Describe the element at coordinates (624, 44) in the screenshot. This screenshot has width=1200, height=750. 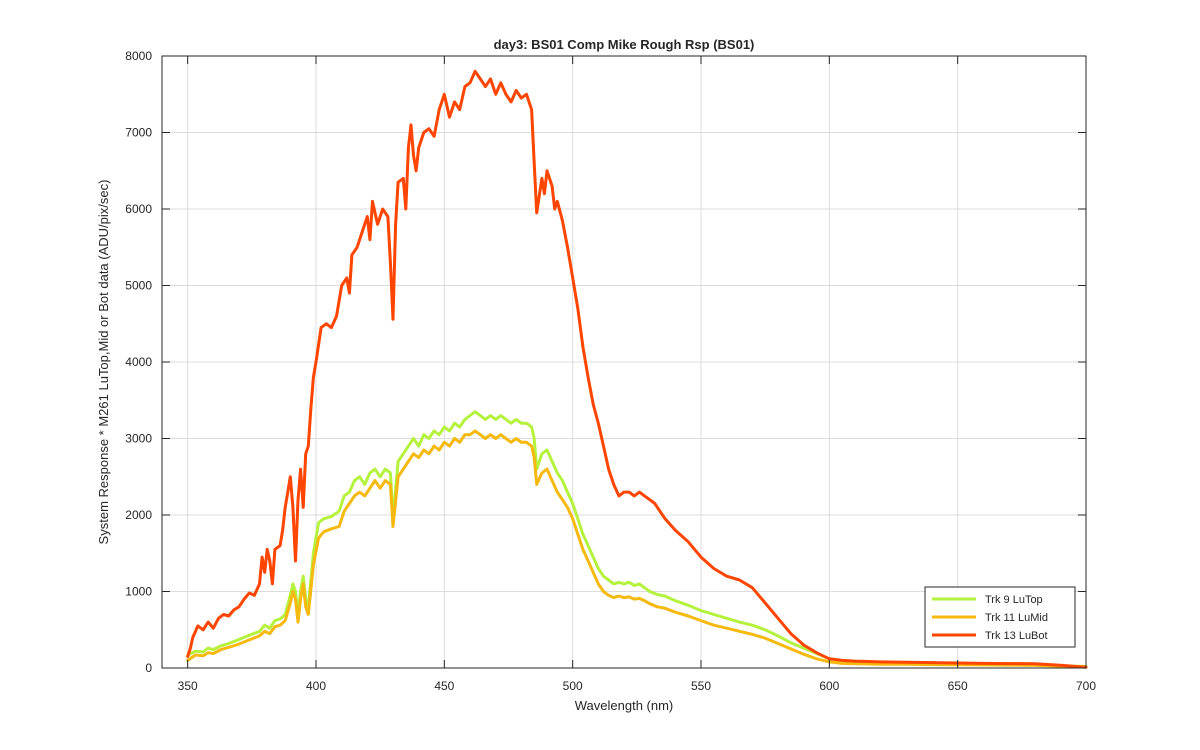
I see `chart-title: day3: BS01 Comp Mike Rough Rsp (BS01)` at that location.